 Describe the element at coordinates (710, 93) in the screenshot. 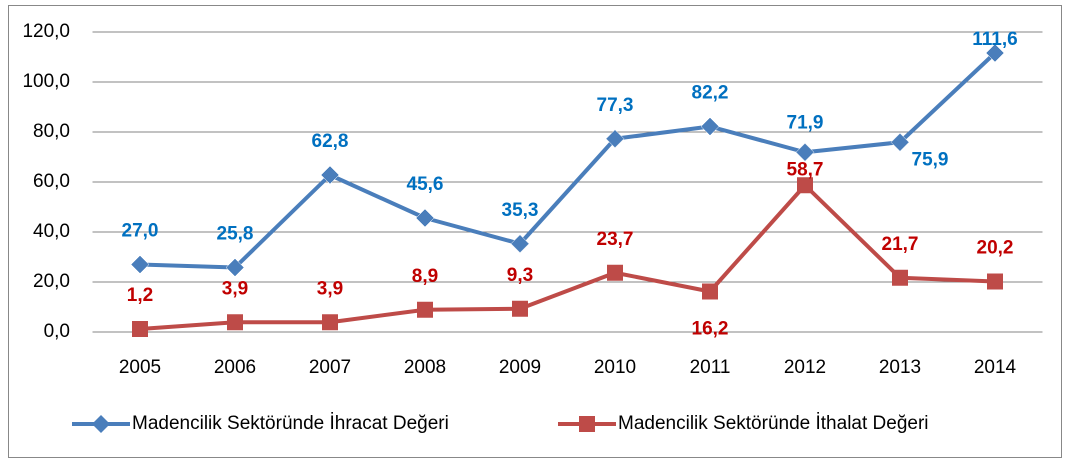

I see `data-label: 82,2` at that location.